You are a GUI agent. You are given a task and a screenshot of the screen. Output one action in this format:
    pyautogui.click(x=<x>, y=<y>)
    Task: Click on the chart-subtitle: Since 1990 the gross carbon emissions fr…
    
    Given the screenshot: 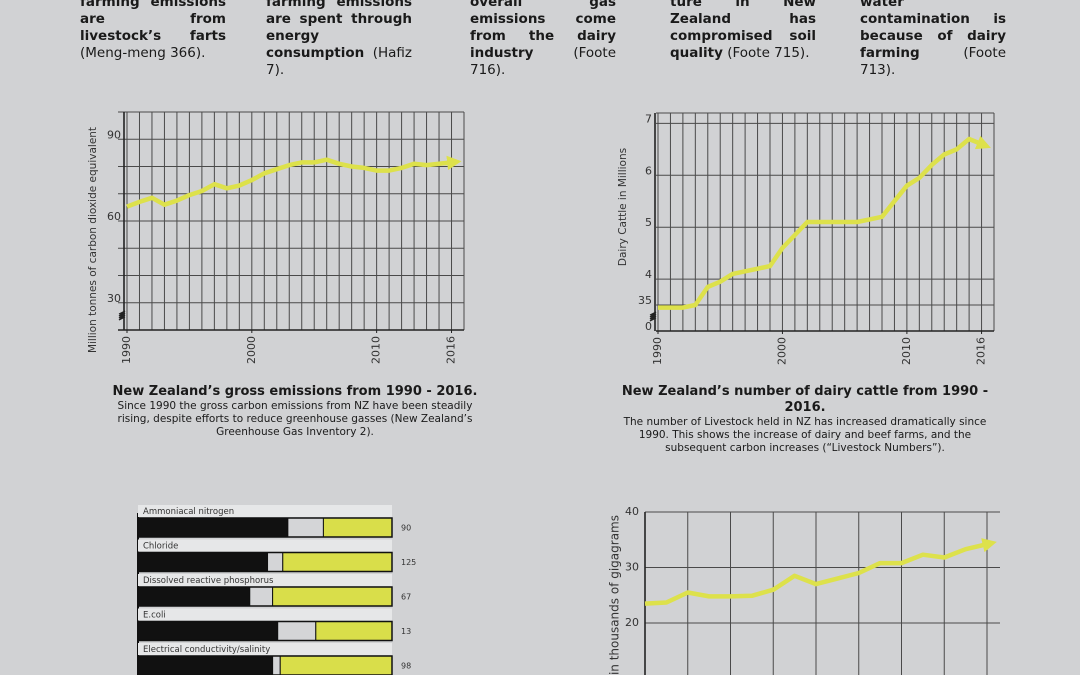 What is the action you would take?
    pyautogui.click(x=295, y=419)
    